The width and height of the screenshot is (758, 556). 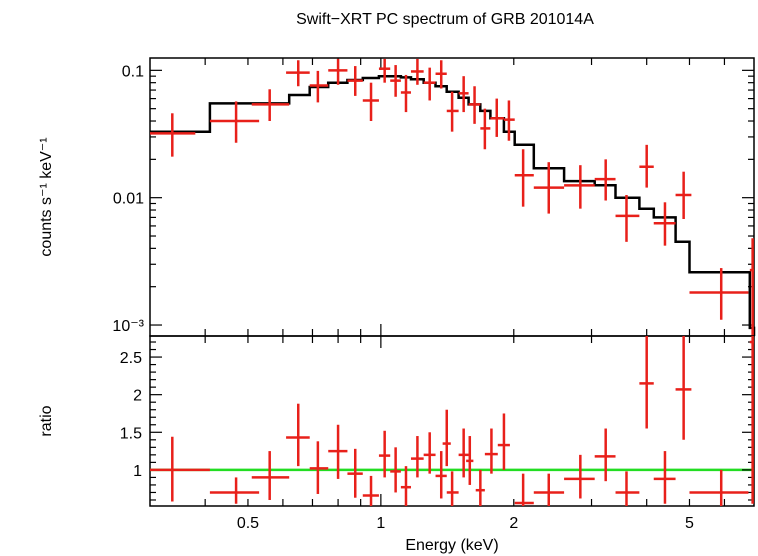 I want to click on x-tick-label: 5, so click(x=689, y=523).